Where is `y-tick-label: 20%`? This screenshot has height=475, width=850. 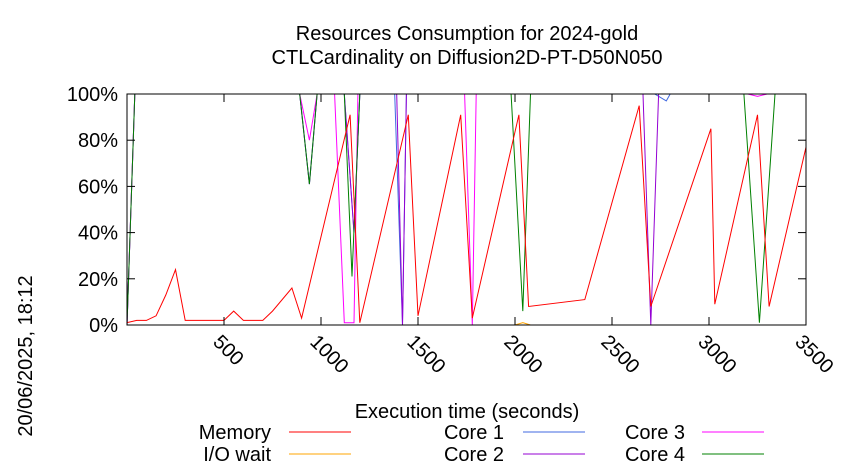
y-tick-label: 20% is located at coordinates (98, 280).